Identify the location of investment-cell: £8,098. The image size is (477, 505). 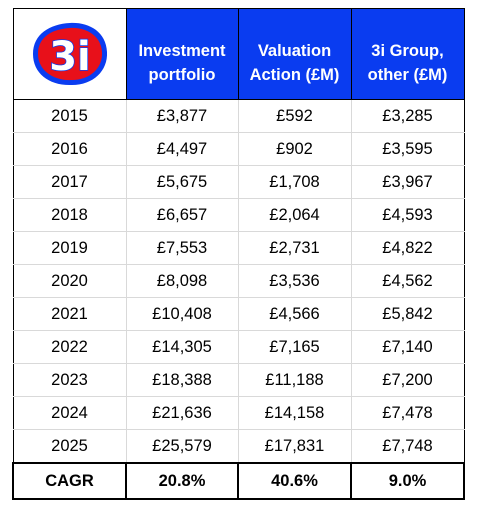
(182, 281).